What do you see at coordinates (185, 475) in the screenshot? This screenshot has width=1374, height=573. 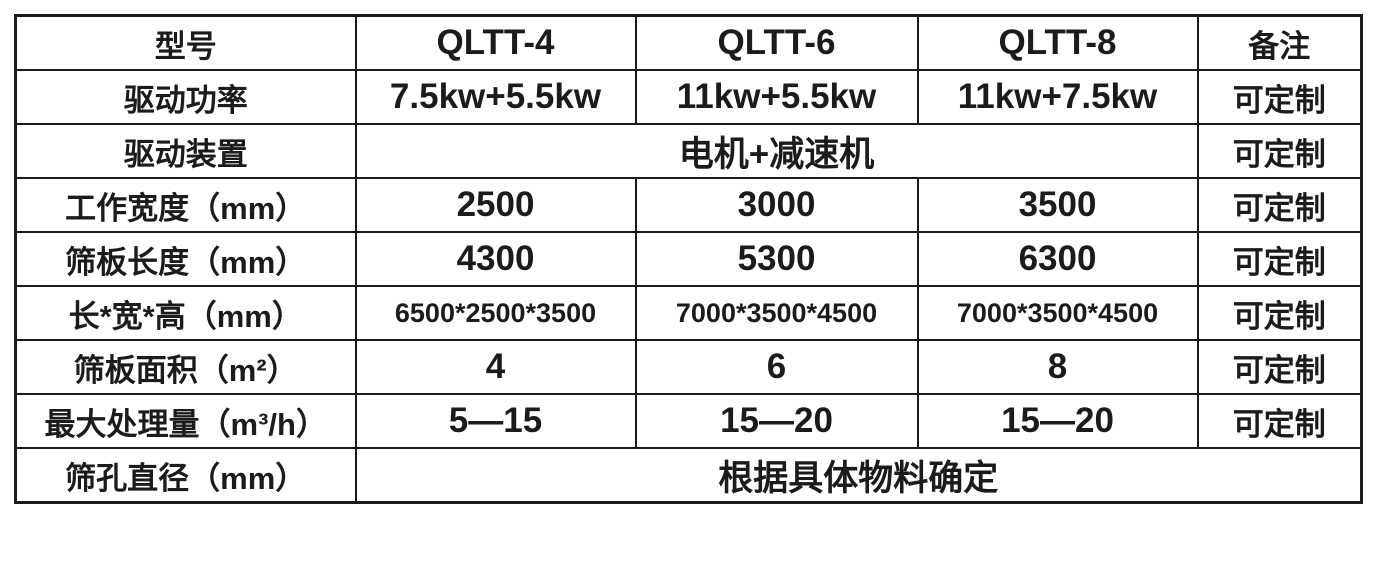 I see `row-label: 筛孔直径（mm）` at bounding box center [185, 475].